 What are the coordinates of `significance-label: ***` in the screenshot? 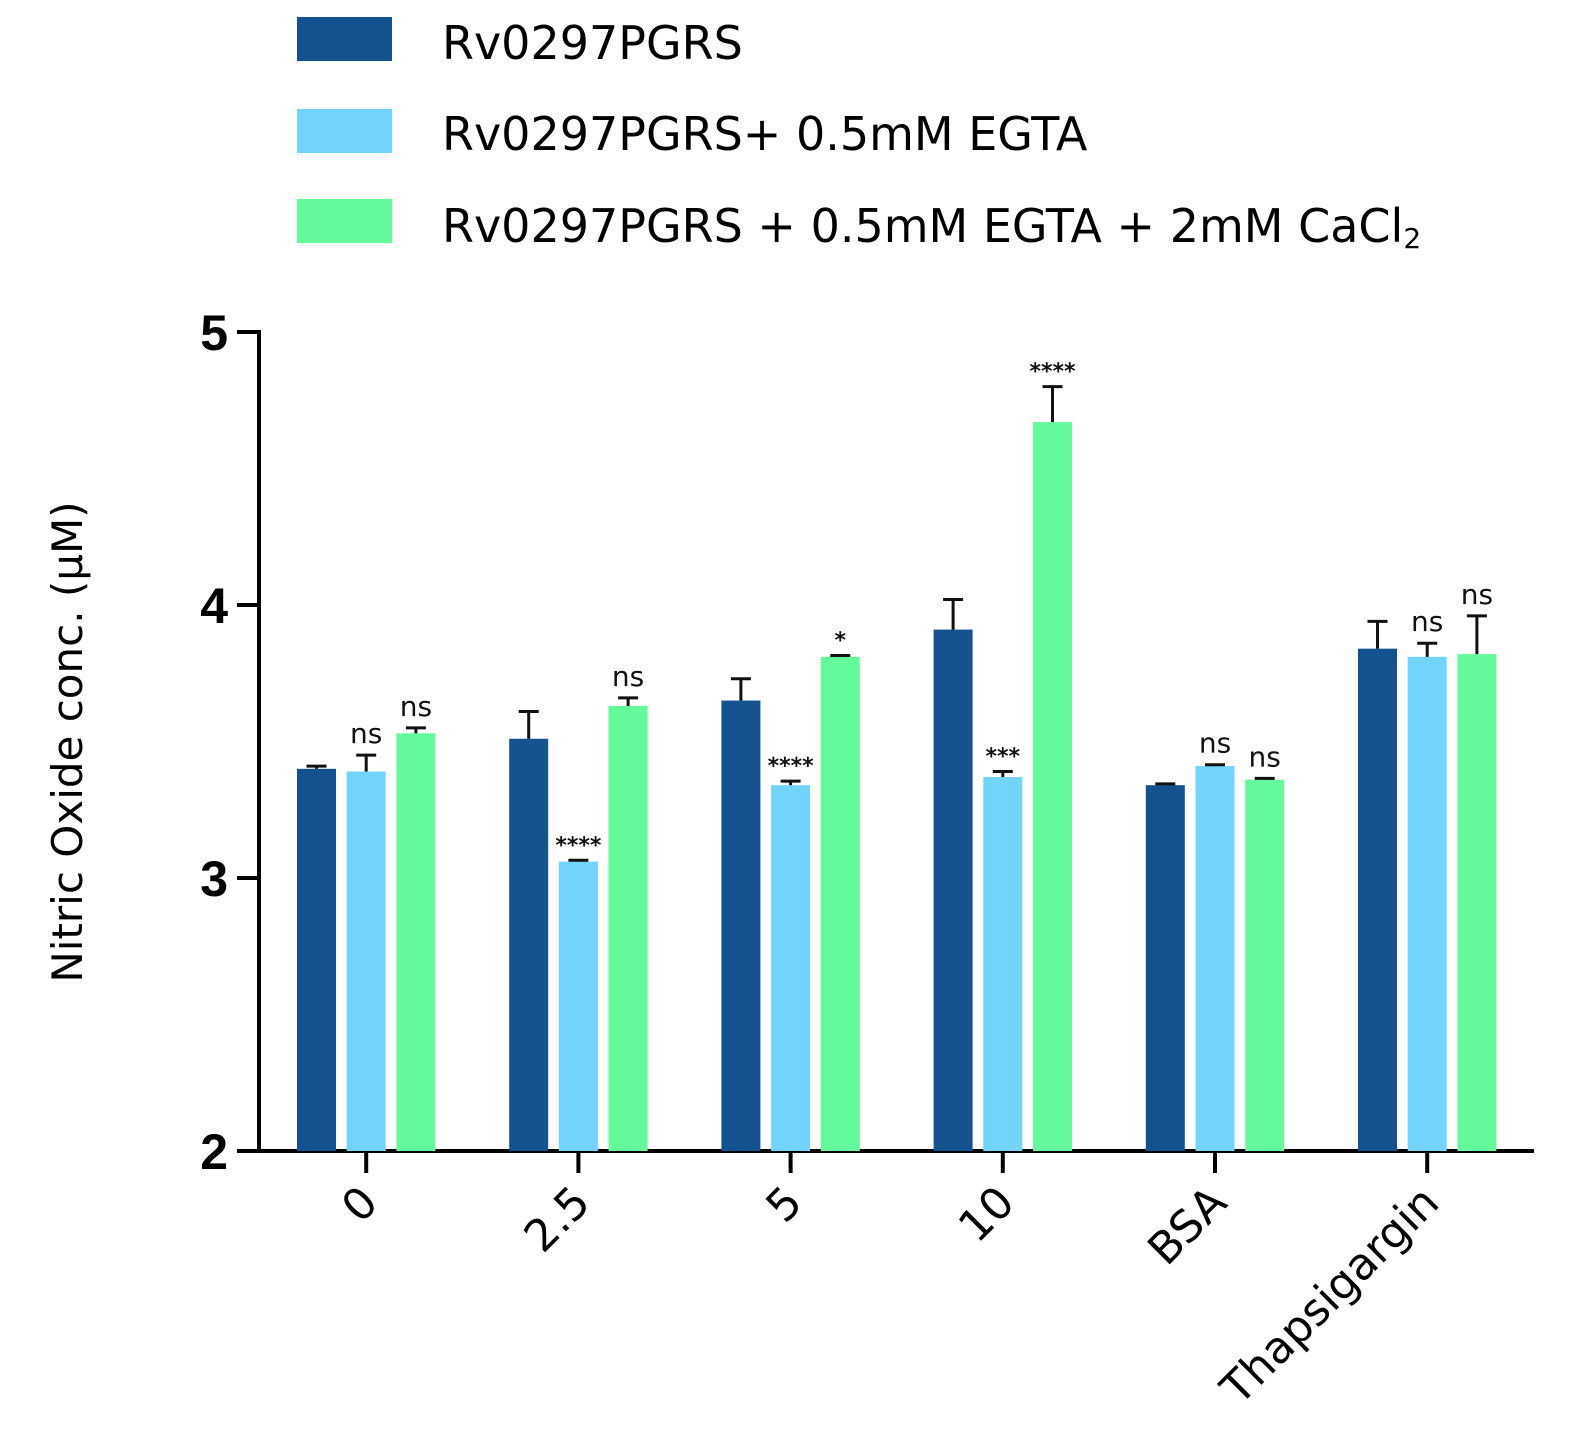 It's located at (1003, 757).